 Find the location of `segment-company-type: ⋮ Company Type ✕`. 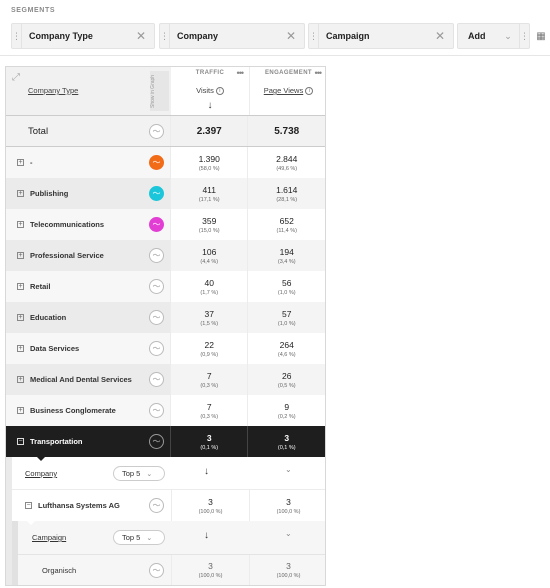

segment-company-type: ⋮ Company Type ✕ is located at coordinates (83, 36).